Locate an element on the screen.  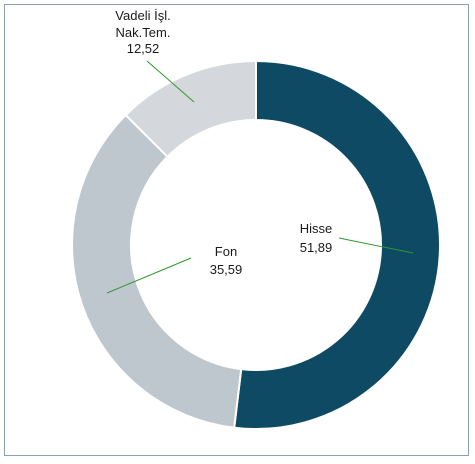
leader-vadeli is located at coordinates (170, 81).